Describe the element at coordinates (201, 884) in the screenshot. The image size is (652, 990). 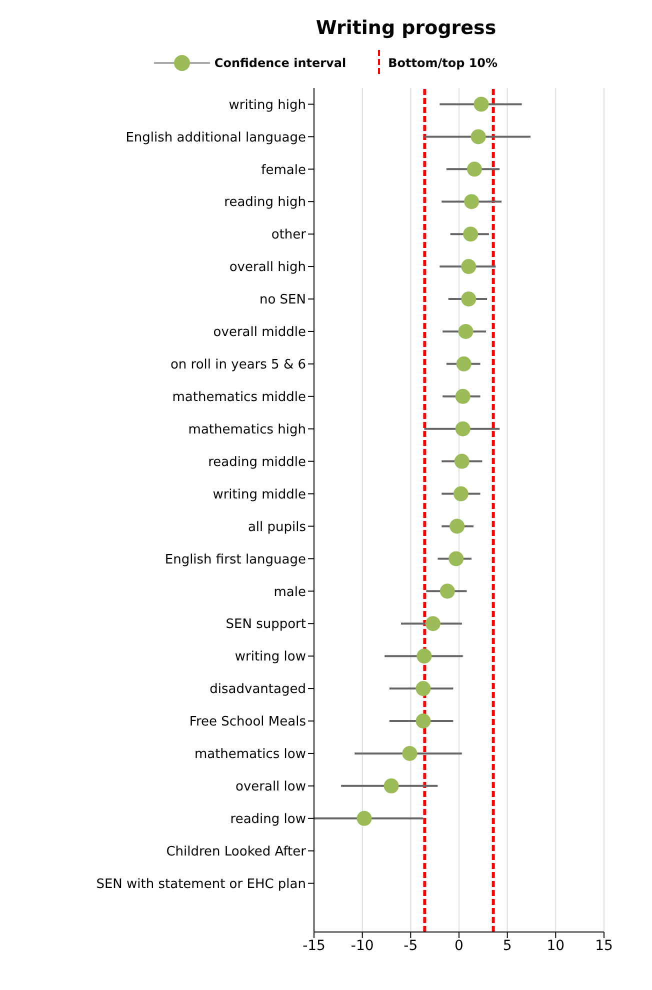
I see `y-tick-label: SEN with statement or EHC plan` at that location.